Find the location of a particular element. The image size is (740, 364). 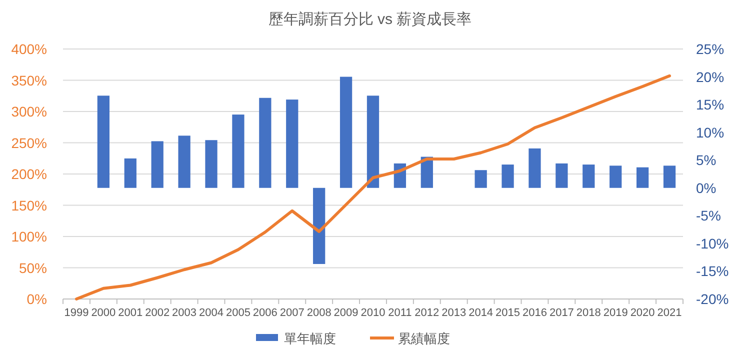

x-tick-label: 2000 is located at coordinates (103, 313).